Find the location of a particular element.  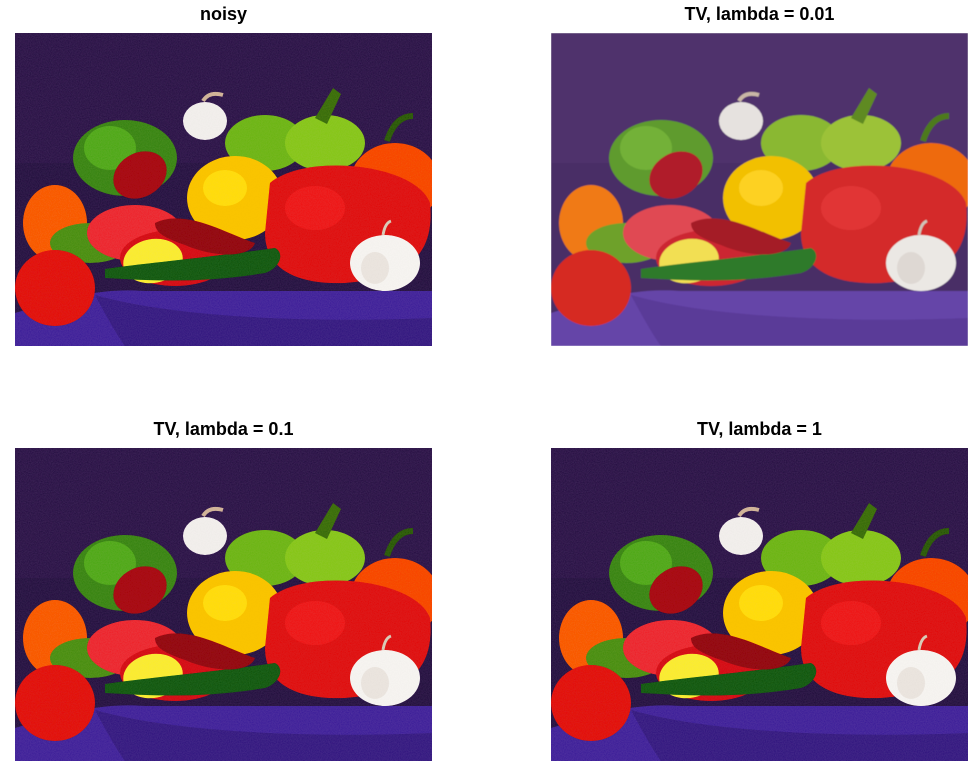

panel-title: TV, lambda = 0.1 is located at coordinates (223, 429).